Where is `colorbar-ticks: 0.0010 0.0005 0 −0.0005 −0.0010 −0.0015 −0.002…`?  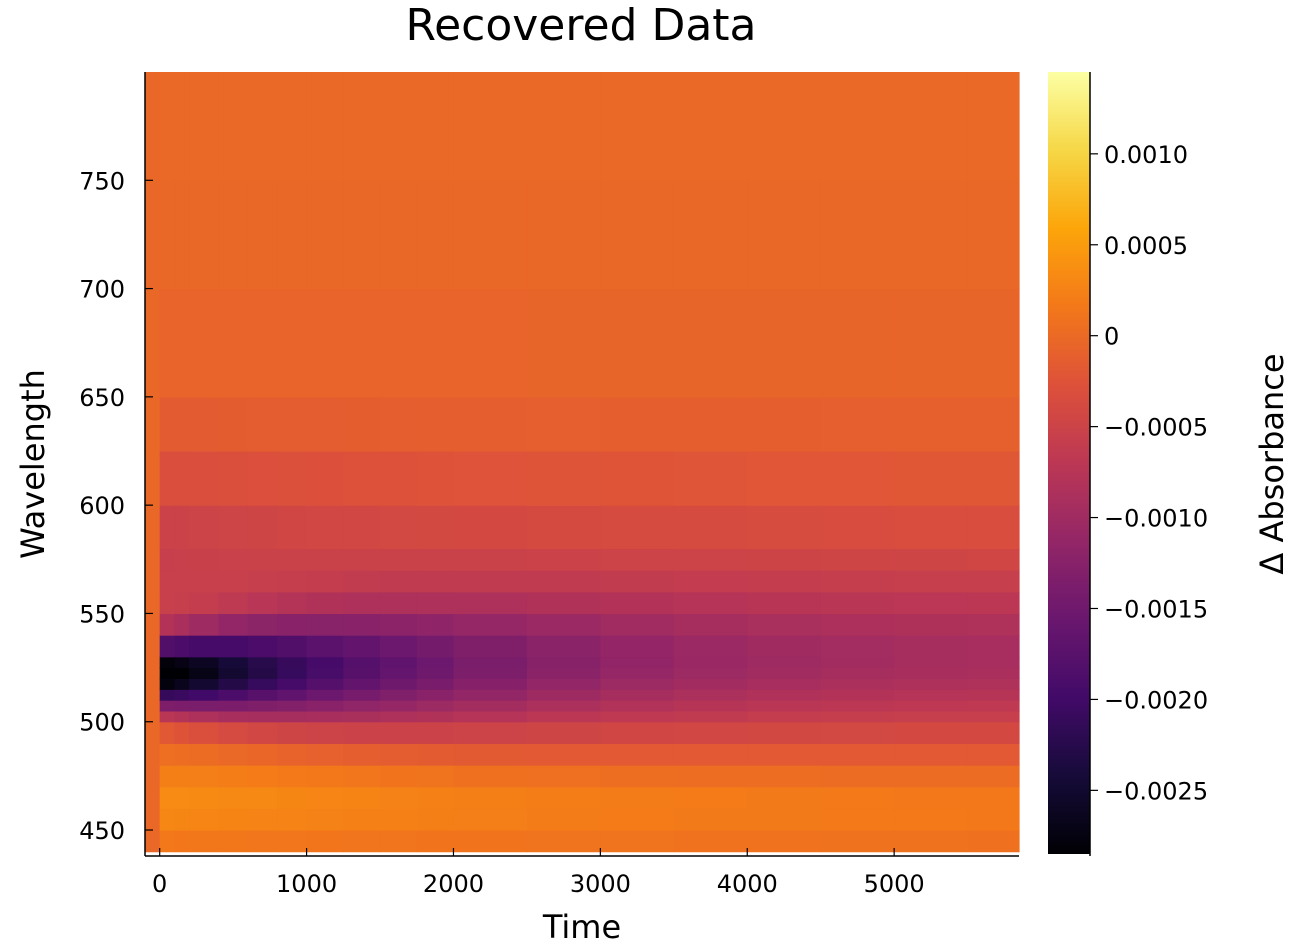
colorbar-ticks: 0.0010 0.0005 0 −0.0005 −0.0010 −0.0015 −0.002… is located at coordinates (1149, 473).